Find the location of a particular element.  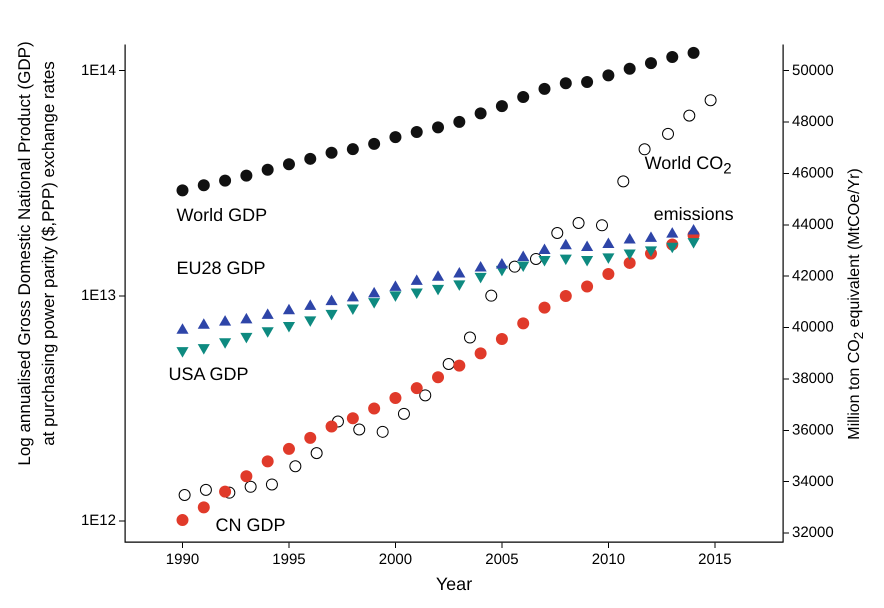

y-tick-label: 1E14 is located at coordinates (98, 70).